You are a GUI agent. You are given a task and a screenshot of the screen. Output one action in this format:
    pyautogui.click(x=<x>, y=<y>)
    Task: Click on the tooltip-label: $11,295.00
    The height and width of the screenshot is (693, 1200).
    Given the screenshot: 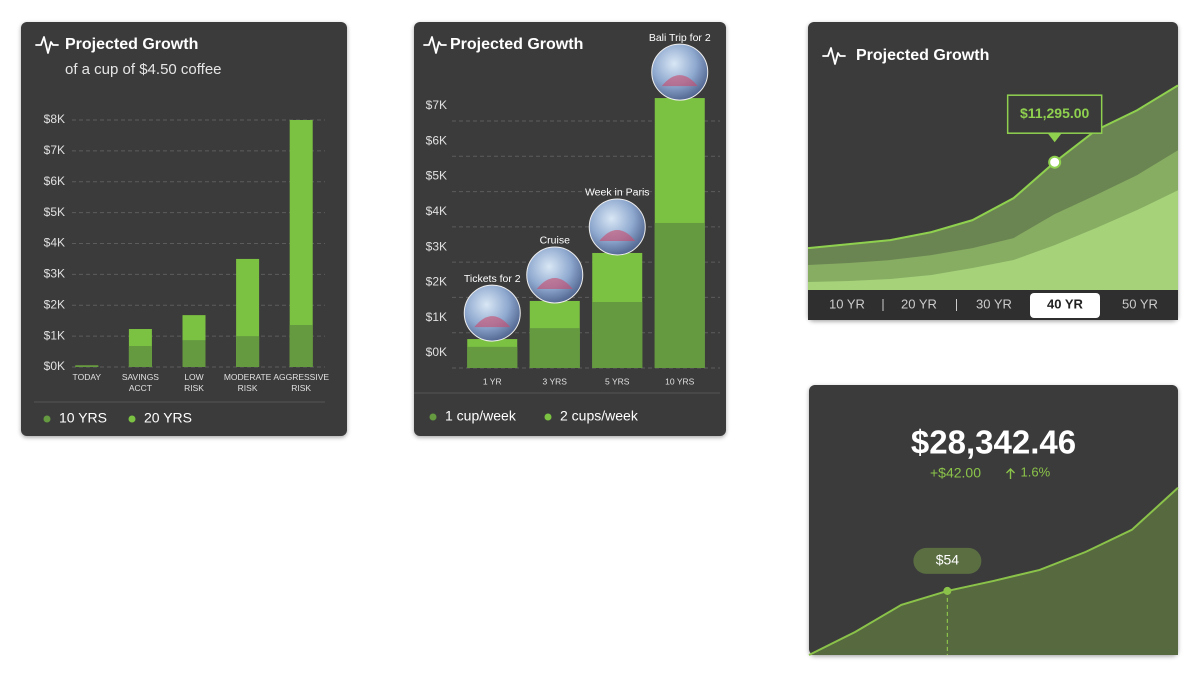 What is the action you would take?
    pyautogui.click(x=1055, y=113)
    